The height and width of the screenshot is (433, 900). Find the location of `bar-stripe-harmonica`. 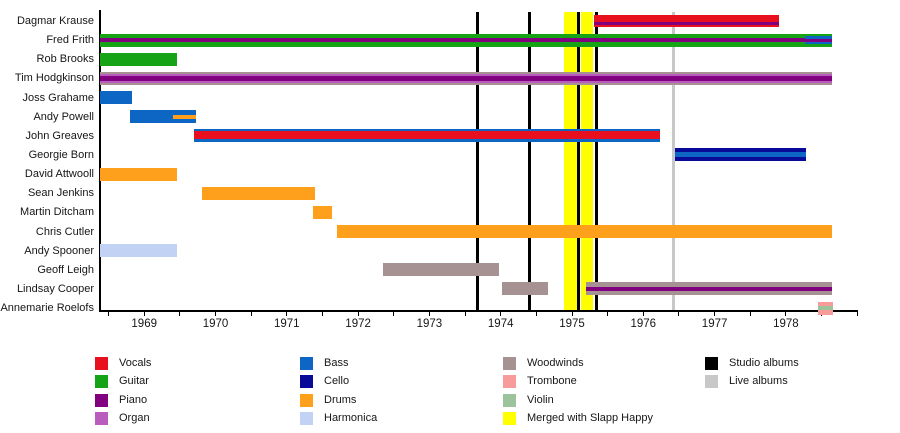

bar-stripe-harmonica is located at coordinates (138, 251).